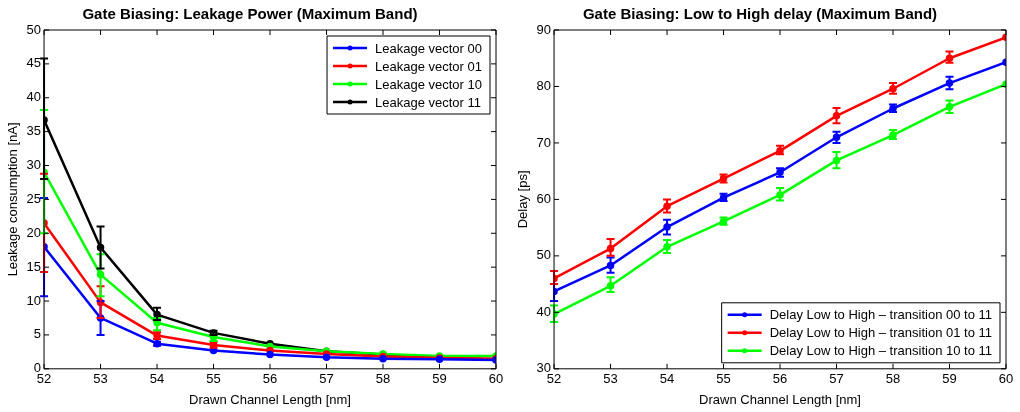  Describe the element at coordinates (881, 315) in the screenshot. I see `legend-label: Delay Low to High – transition 00 to 11` at that location.